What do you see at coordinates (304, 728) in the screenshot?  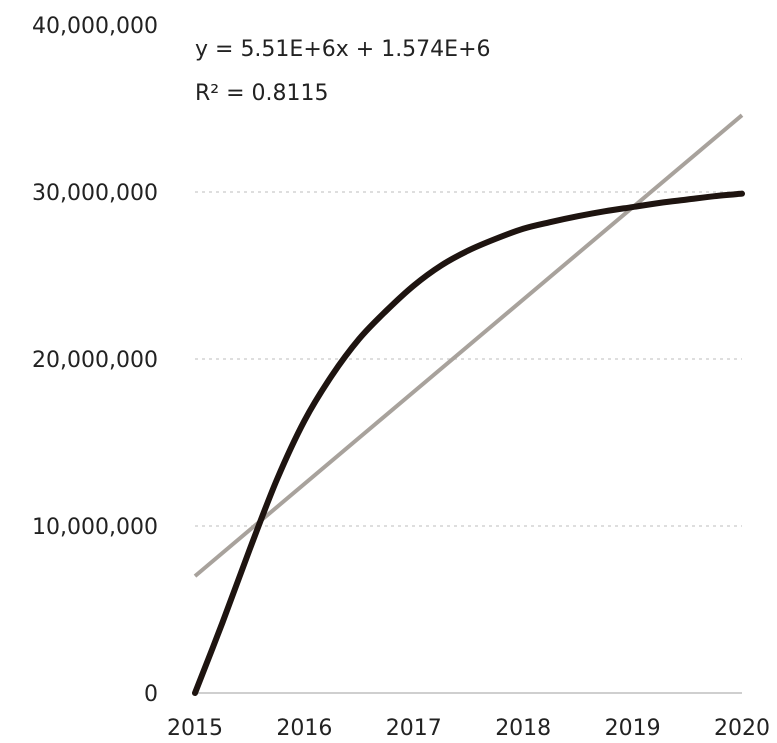 I see `x-tick-label: 2016` at bounding box center [304, 728].